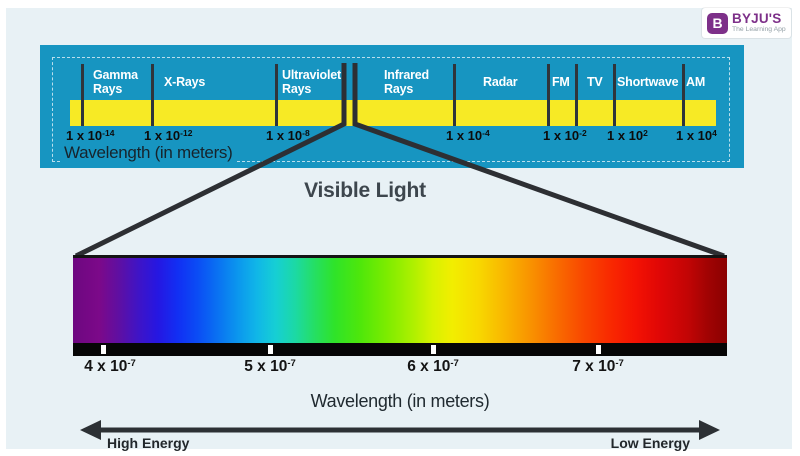 This screenshot has width=800, height=456. I want to click on byjus-logo-text: BYJU'S The Learning App, so click(759, 23).